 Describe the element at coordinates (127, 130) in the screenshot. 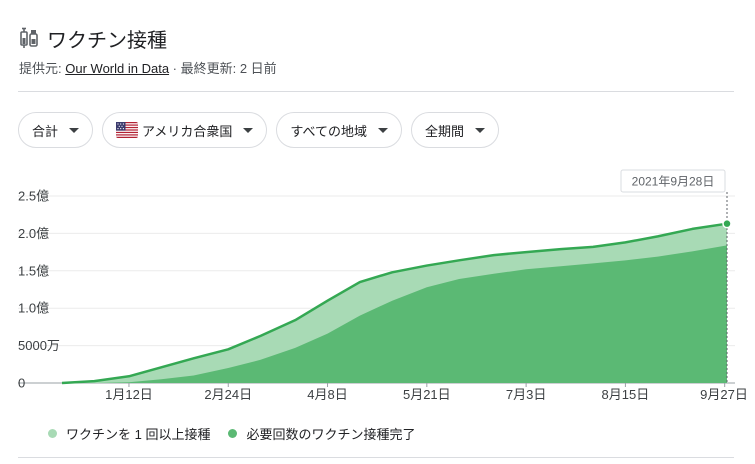

I see `us-flag-icon` at that location.